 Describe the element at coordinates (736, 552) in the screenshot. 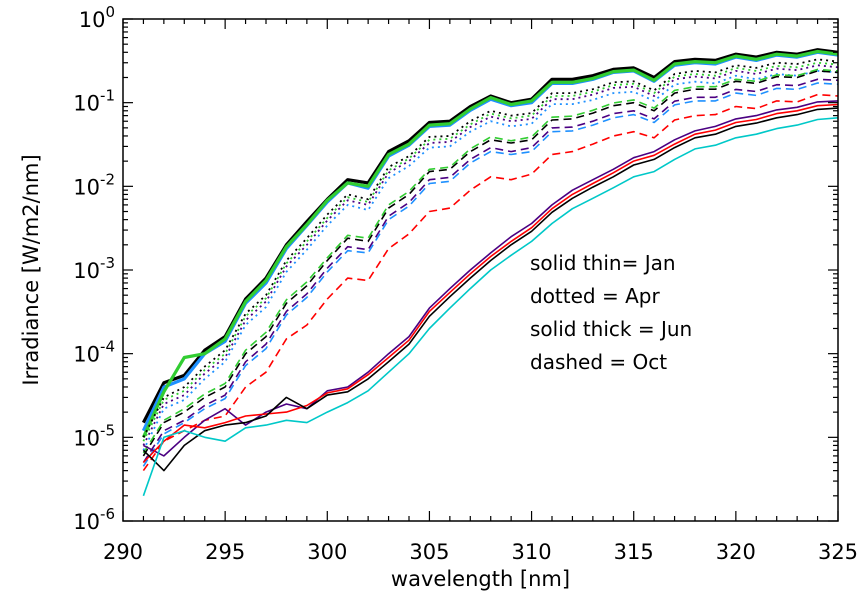

I see `x-tick-label: 320` at that location.